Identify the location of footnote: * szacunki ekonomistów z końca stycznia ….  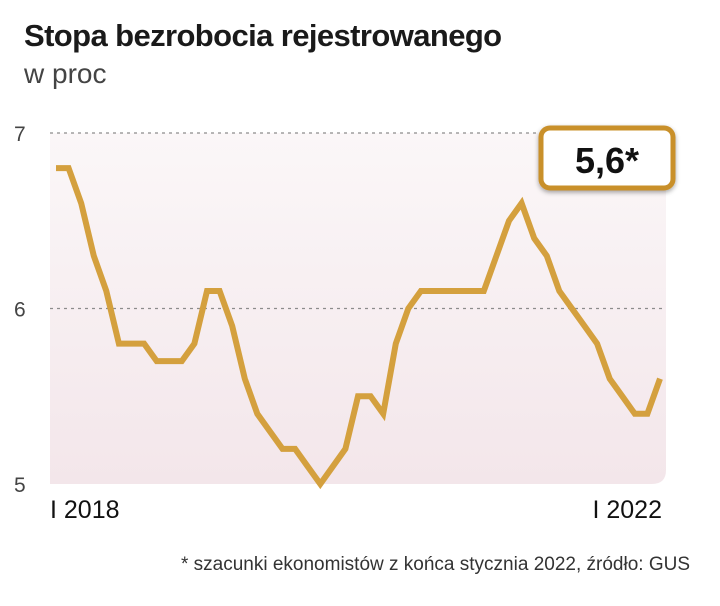
(435, 564).